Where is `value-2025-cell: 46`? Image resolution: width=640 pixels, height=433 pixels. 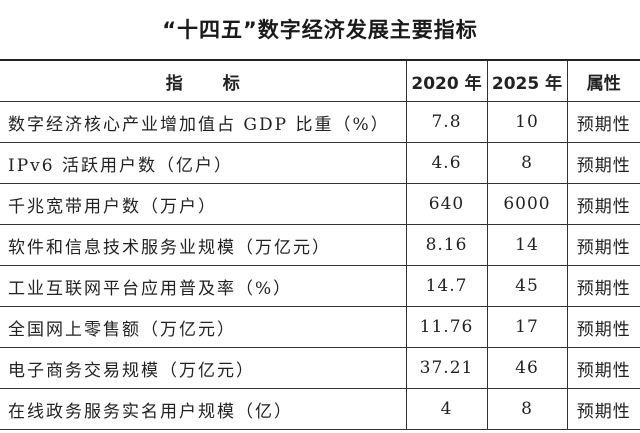
value-2025-cell: 46 is located at coordinates (527, 368).